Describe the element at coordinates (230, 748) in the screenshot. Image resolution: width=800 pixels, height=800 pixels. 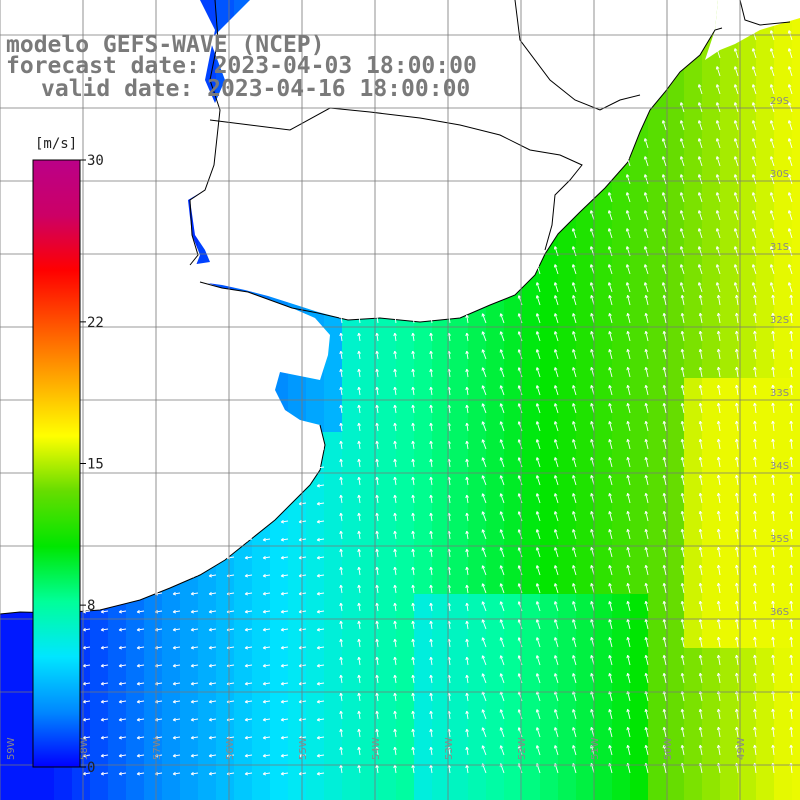
I see `lon-label: 56W` at that location.